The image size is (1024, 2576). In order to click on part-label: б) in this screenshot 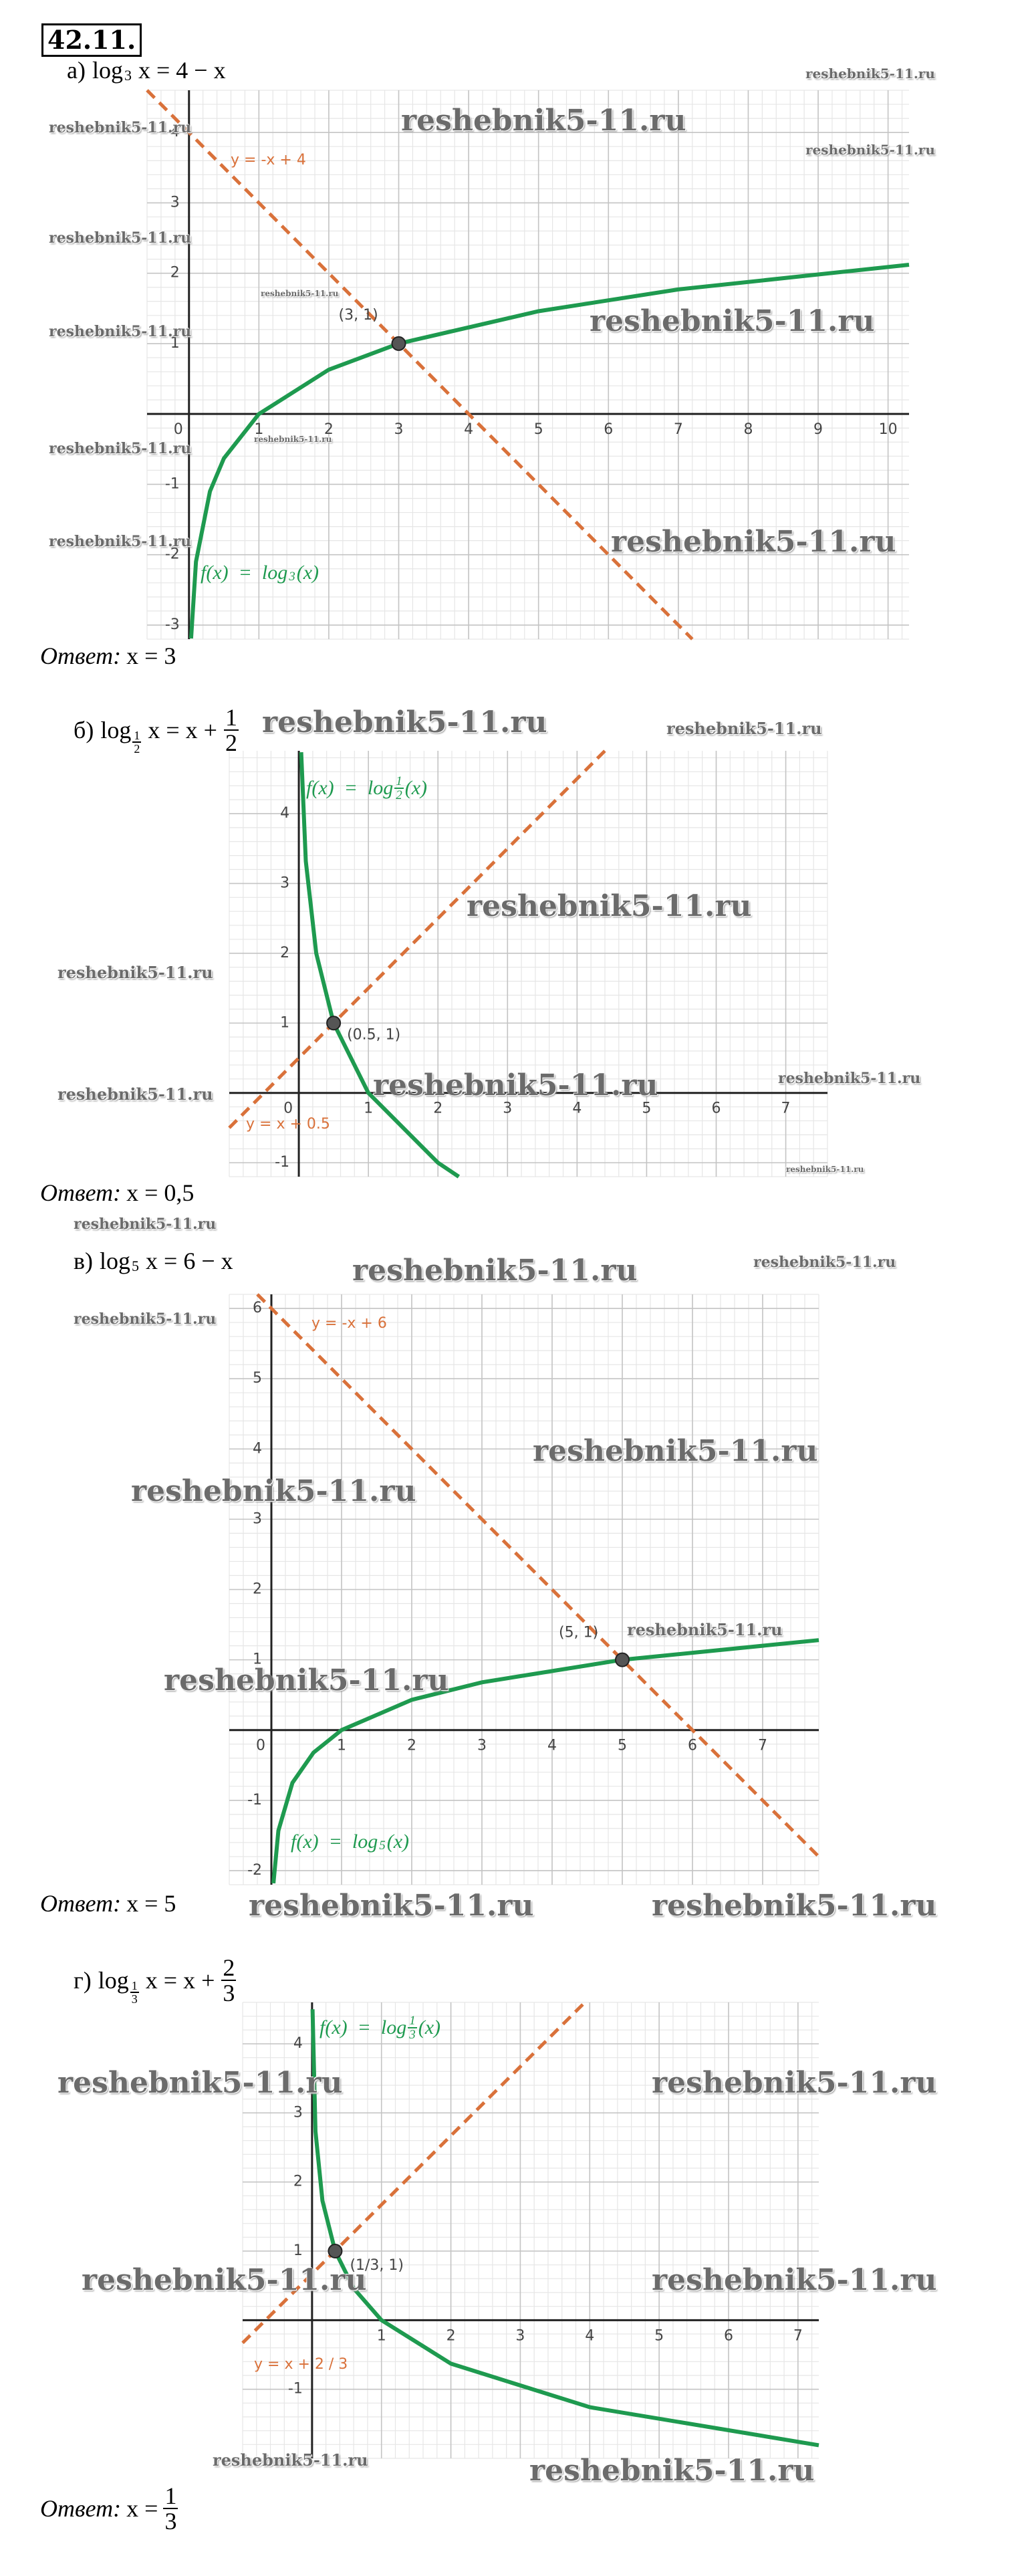, I will do `click(84, 730)`.